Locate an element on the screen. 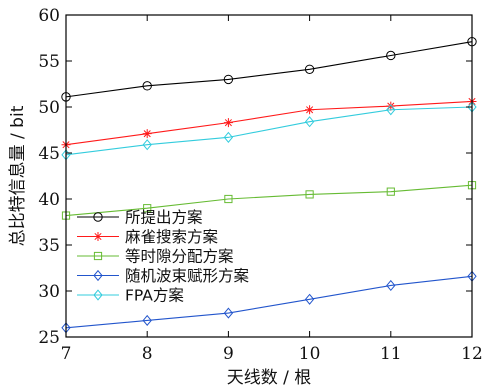 This screenshot has width=488, height=391. y-tick-label: 25 is located at coordinates (49, 338).